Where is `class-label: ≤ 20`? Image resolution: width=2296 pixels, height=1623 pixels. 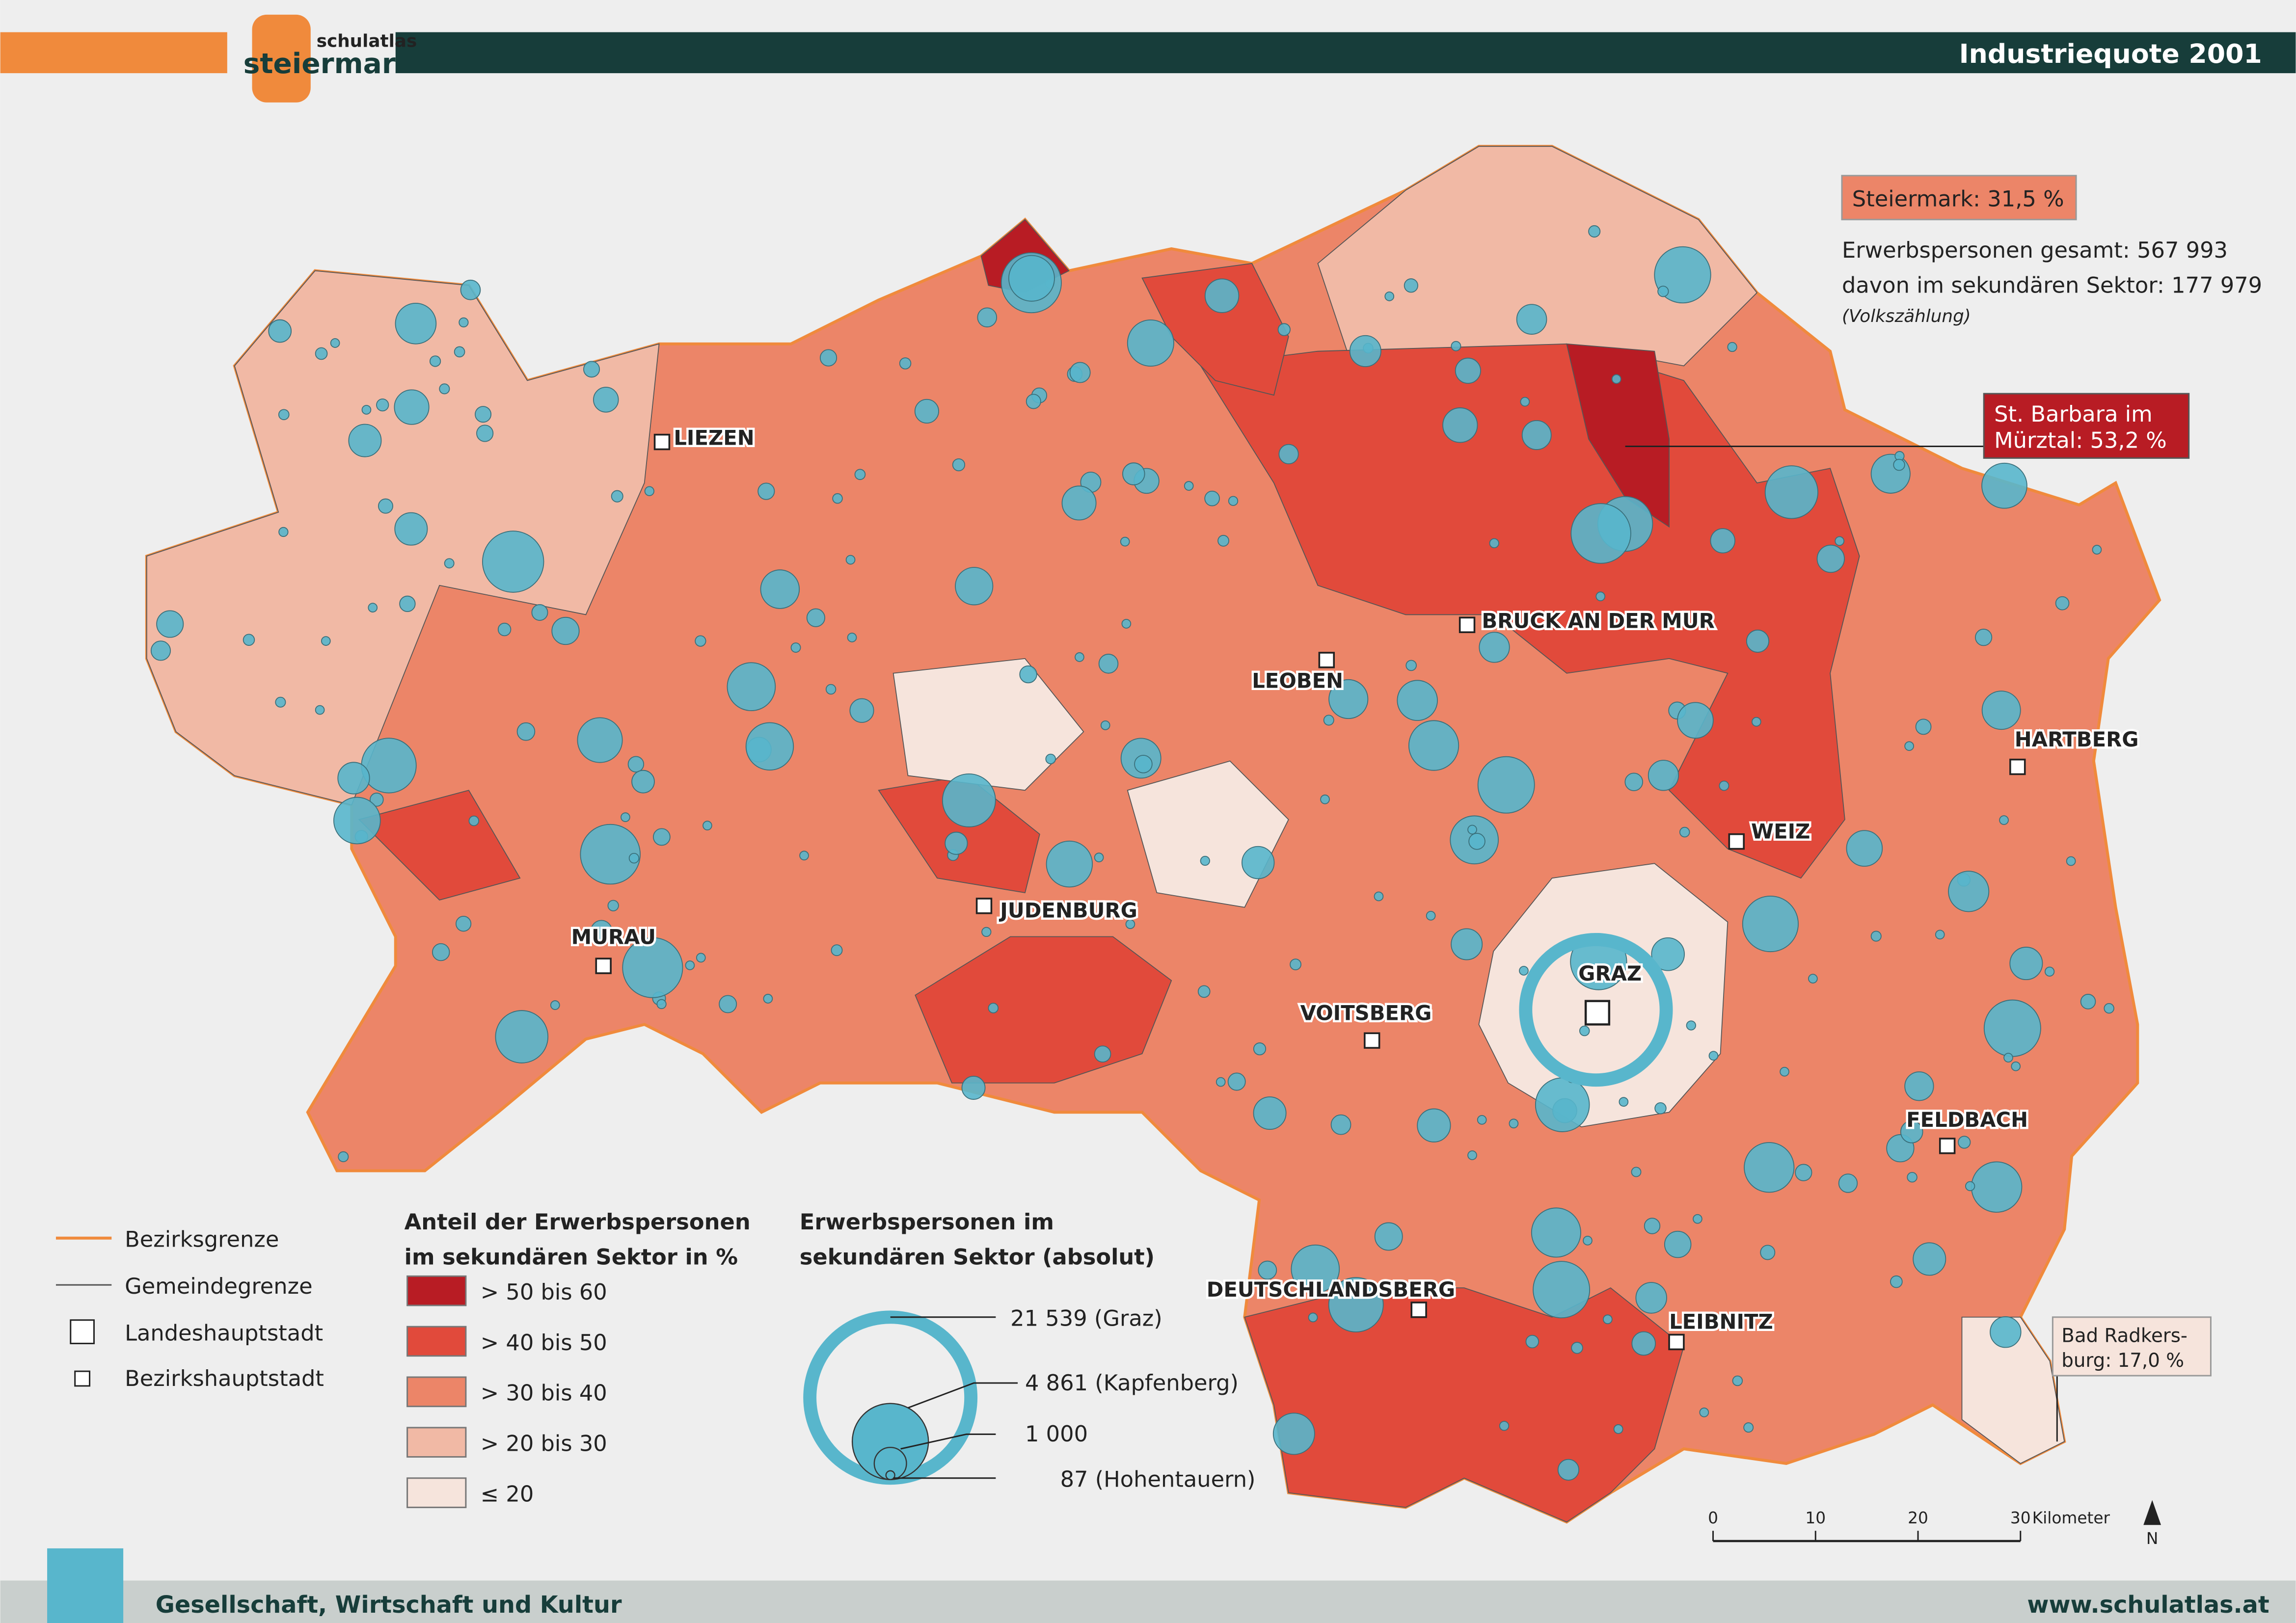 class-label: ≤ 20 is located at coordinates (507, 1494).